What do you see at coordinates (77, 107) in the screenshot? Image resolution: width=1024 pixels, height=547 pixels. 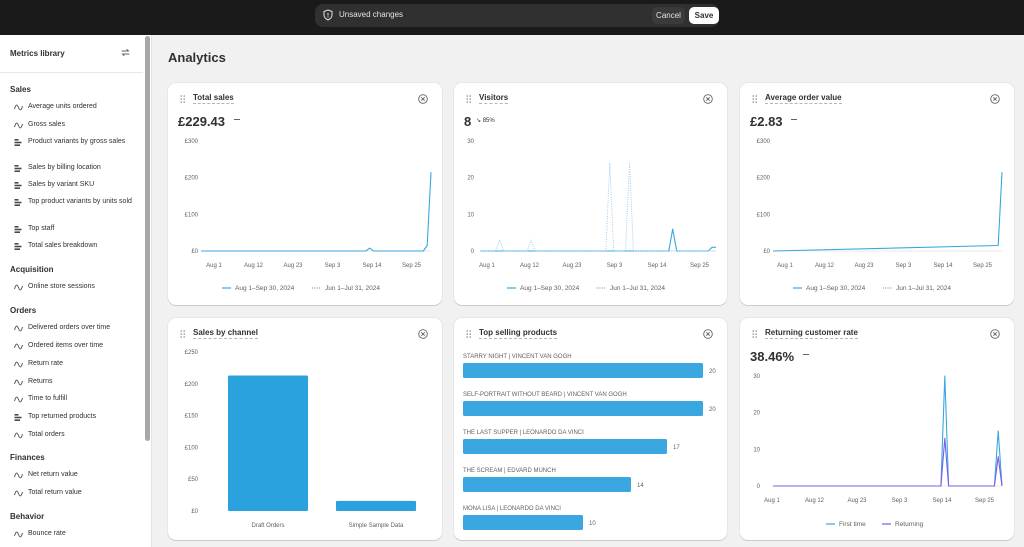 I see `metric-average-units-ordered: Average units ordered` at bounding box center [77, 107].